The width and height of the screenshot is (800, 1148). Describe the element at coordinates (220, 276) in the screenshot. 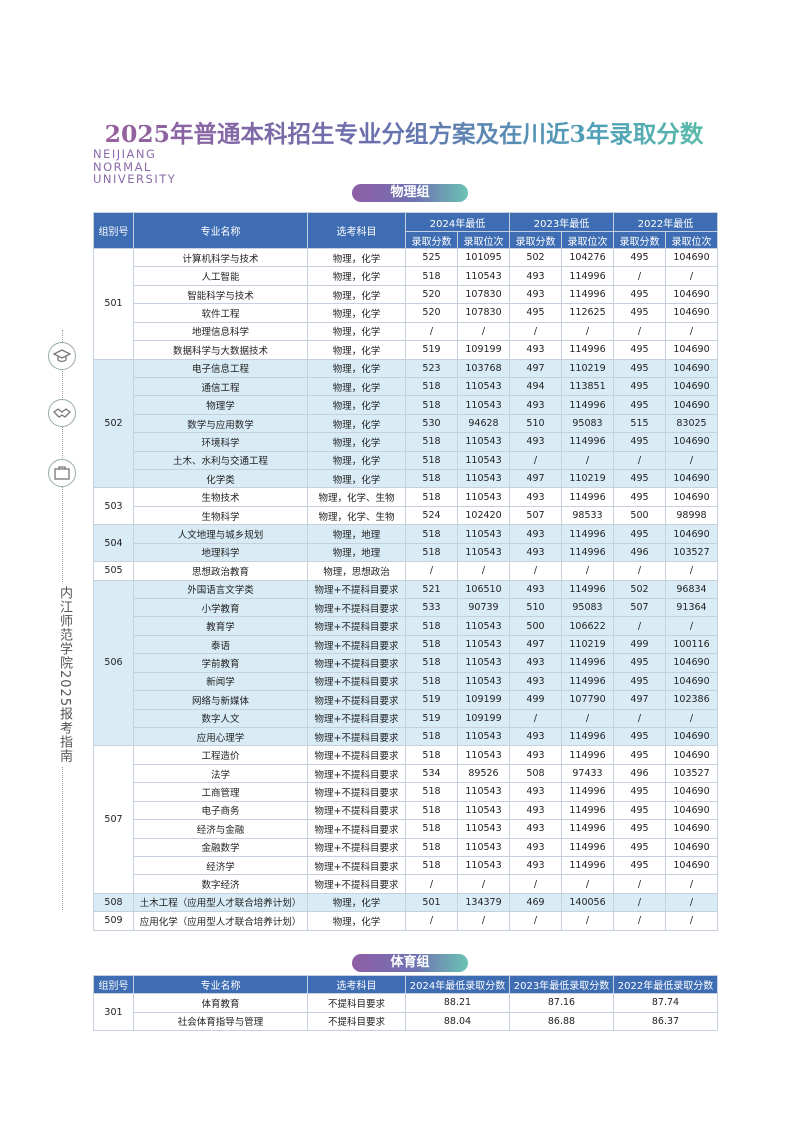

I see `cell: 人工智能` at that location.